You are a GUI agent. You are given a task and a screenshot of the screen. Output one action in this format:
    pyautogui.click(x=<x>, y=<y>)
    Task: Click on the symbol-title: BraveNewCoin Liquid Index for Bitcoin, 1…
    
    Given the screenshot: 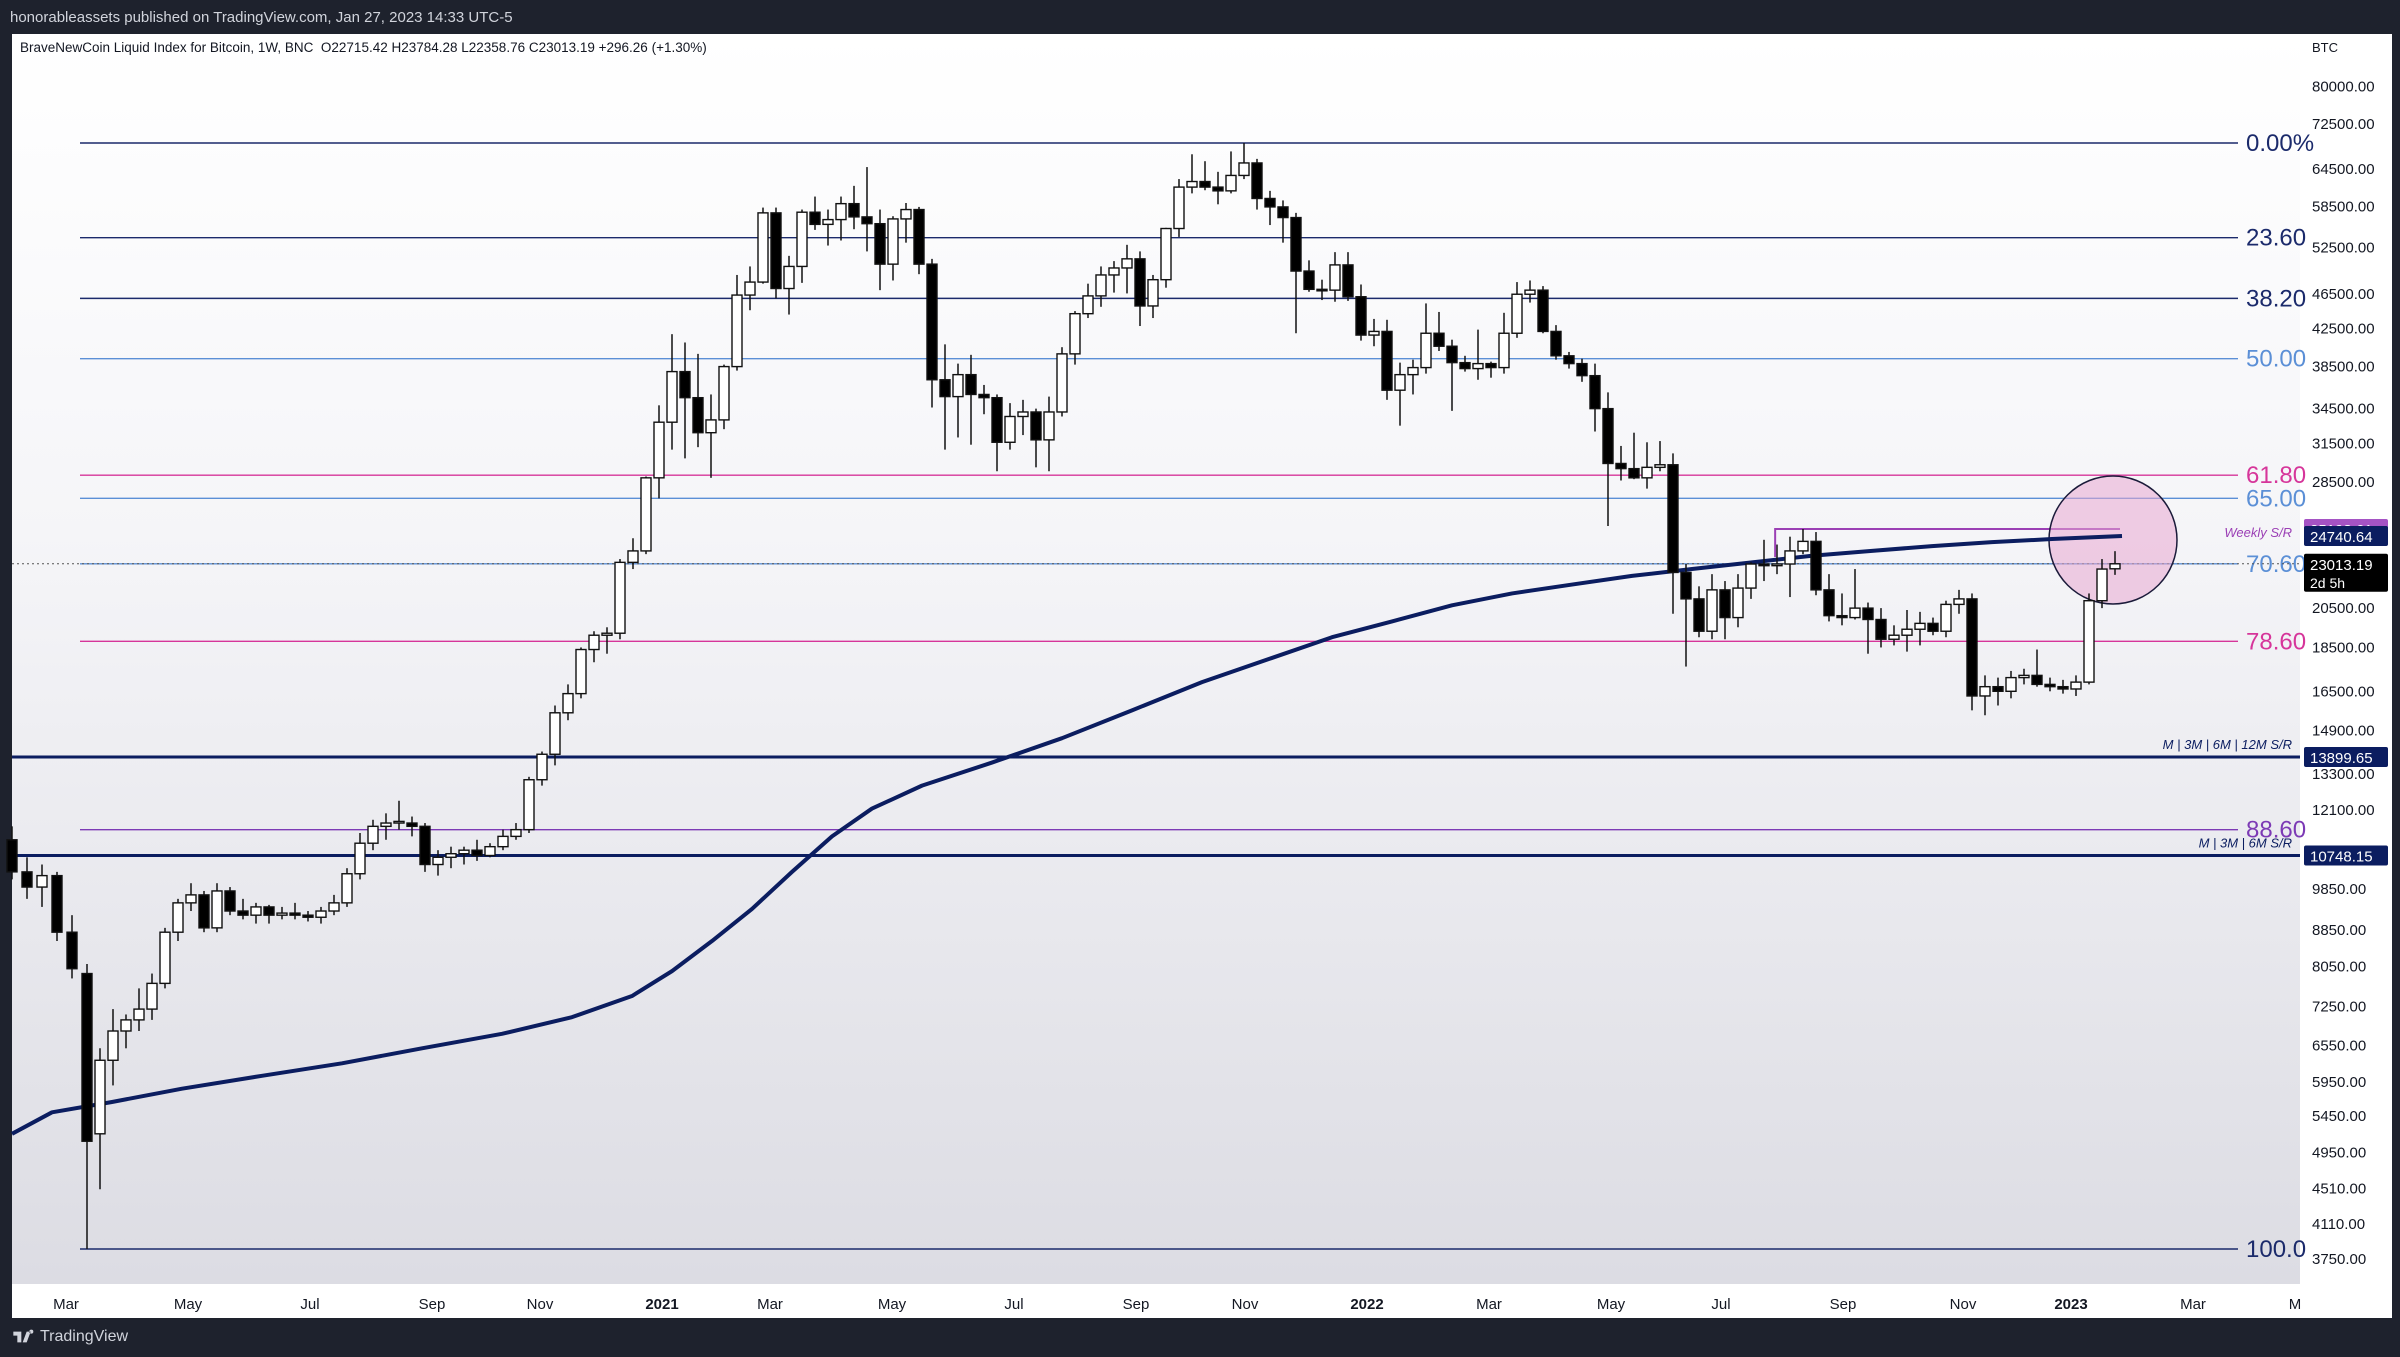 What is the action you would take?
    pyautogui.click(x=167, y=47)
    